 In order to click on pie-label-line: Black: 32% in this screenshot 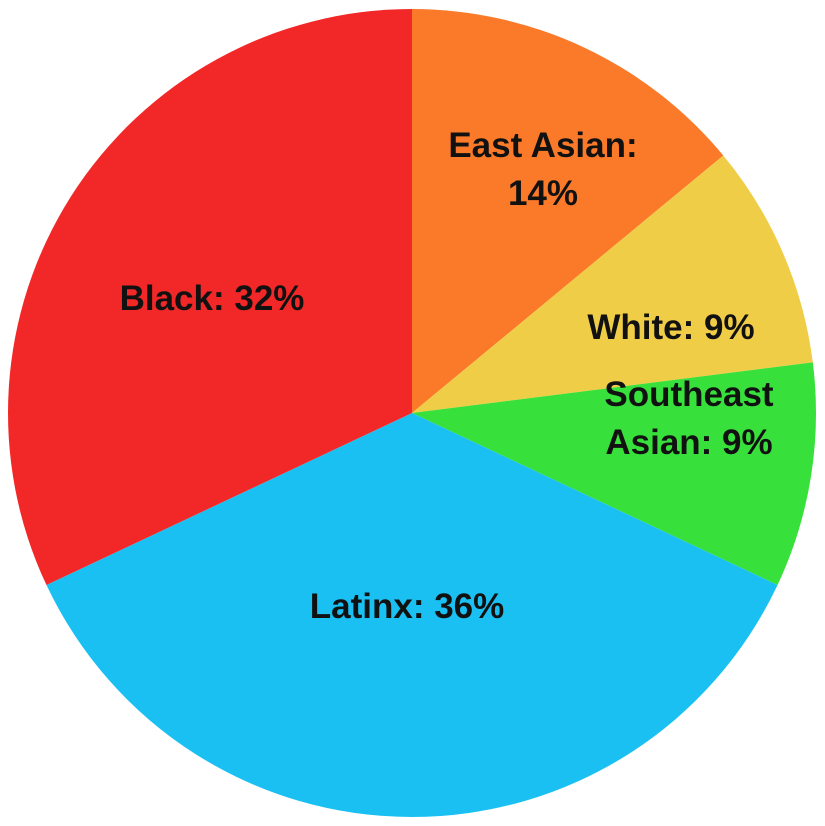, I will do `click(212, 298)`.